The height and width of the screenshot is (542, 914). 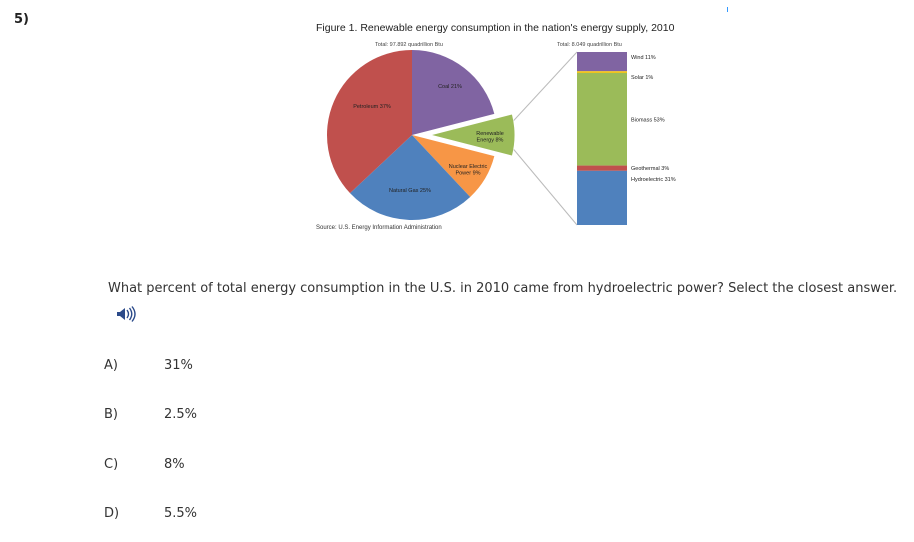 I want to click on pie-label-petroleum: Petroleum 37%, so click(x=372, y=107).